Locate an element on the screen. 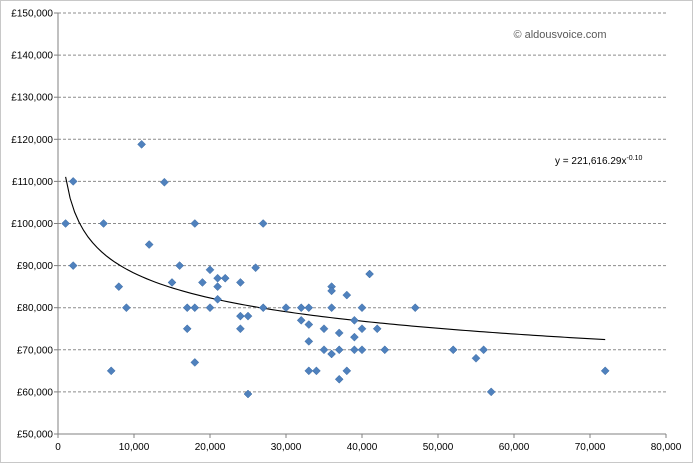 The height and width of the screenshot is (463, 693). y-tick-label: £150,000 is located at coordinates (32, 14).